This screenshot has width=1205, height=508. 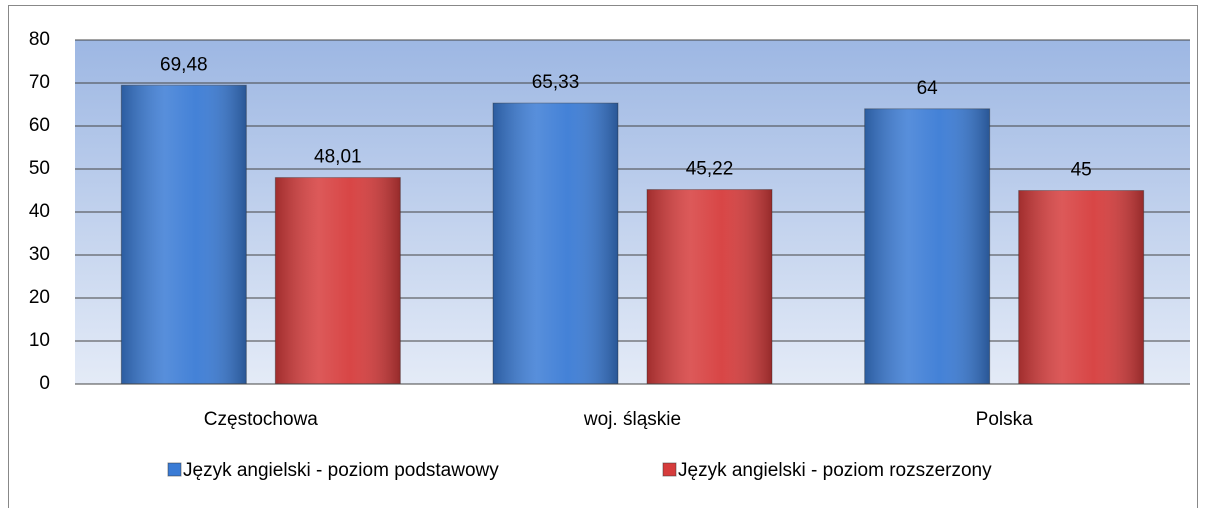 What do you see at coordinates (39, 125) in the screenshot?
I see `y-tick-label: 60` at bounding box center [39, 125].